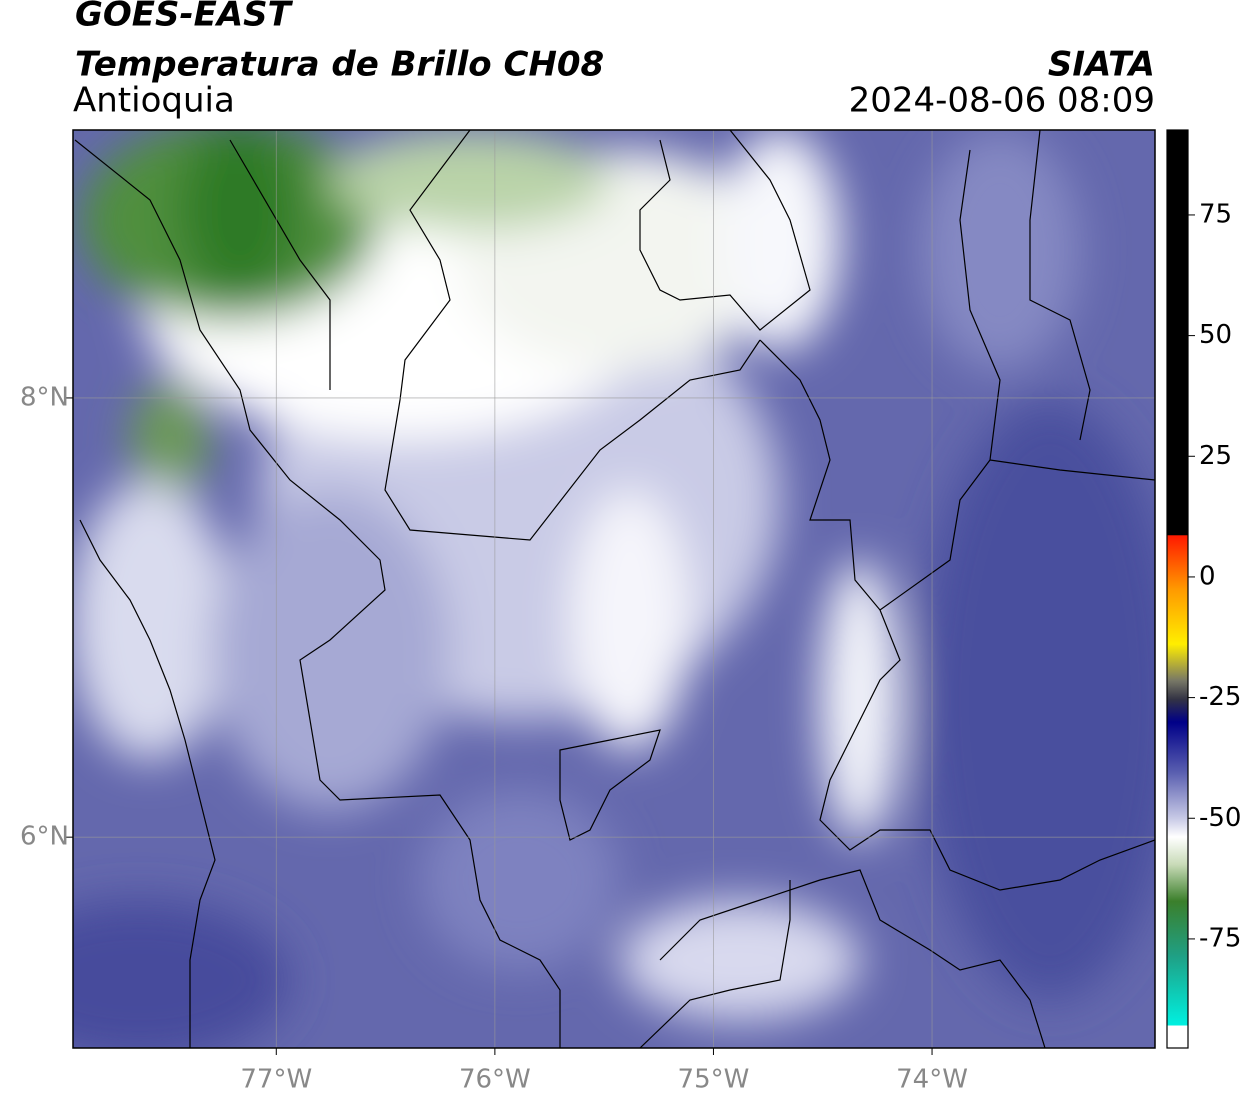 Image resolution: width=1252 pixels, height=1099 pixels. Describe the element at coordinates (714, 1080) in the screenshot. I see `x-tick-label: 75°W` at that location.